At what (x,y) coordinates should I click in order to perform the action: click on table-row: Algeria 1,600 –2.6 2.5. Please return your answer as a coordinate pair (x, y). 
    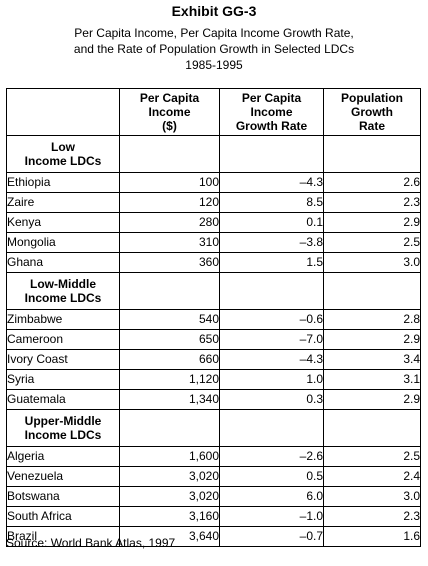
    Looking at the image, I should click on (213, 456).